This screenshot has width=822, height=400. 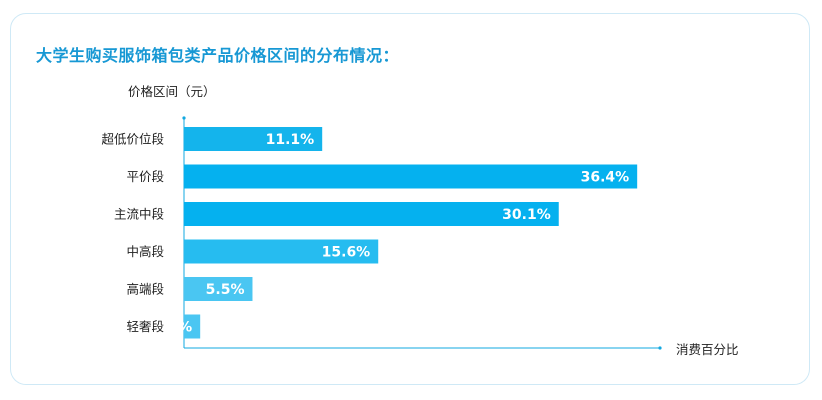 I want to click on category-label: 超低价位段, so click(x=132, y=139).